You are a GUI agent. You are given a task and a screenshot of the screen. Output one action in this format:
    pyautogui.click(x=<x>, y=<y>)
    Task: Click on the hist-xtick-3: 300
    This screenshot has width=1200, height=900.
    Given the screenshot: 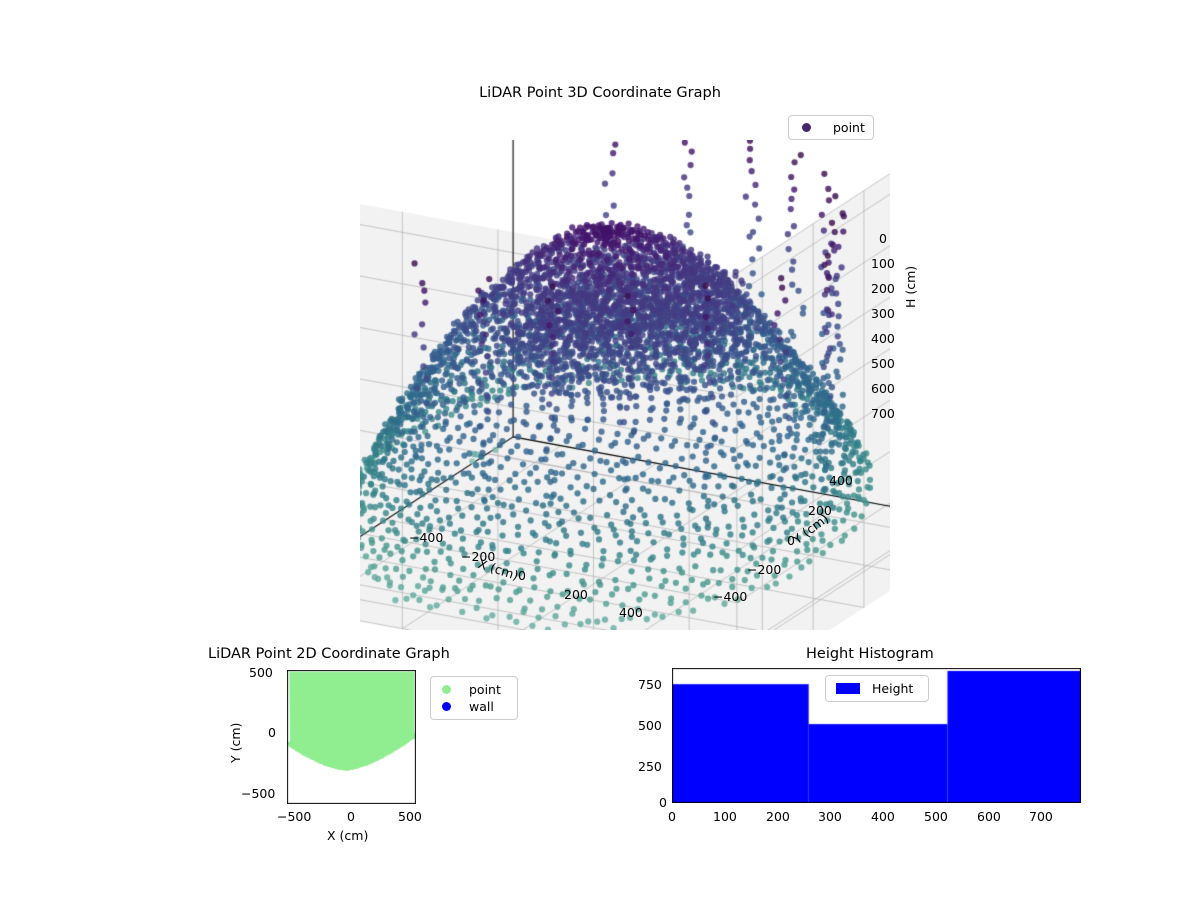 What is the action you would take?
    pyautogui.click(x=830, y=816)
    